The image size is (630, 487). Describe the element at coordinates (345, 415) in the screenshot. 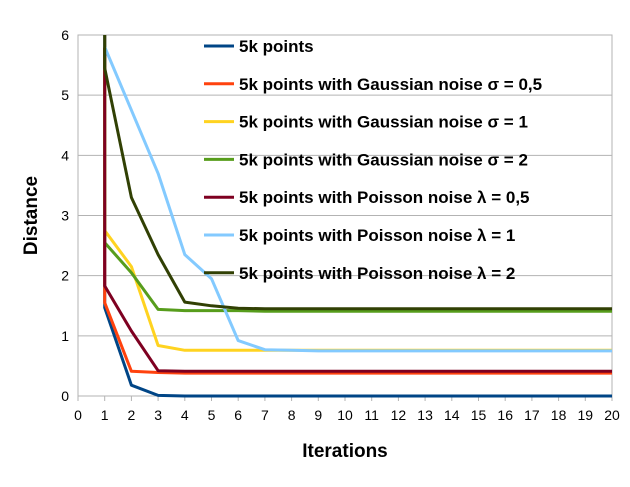

I see `x-tick-label: 10` at that location.